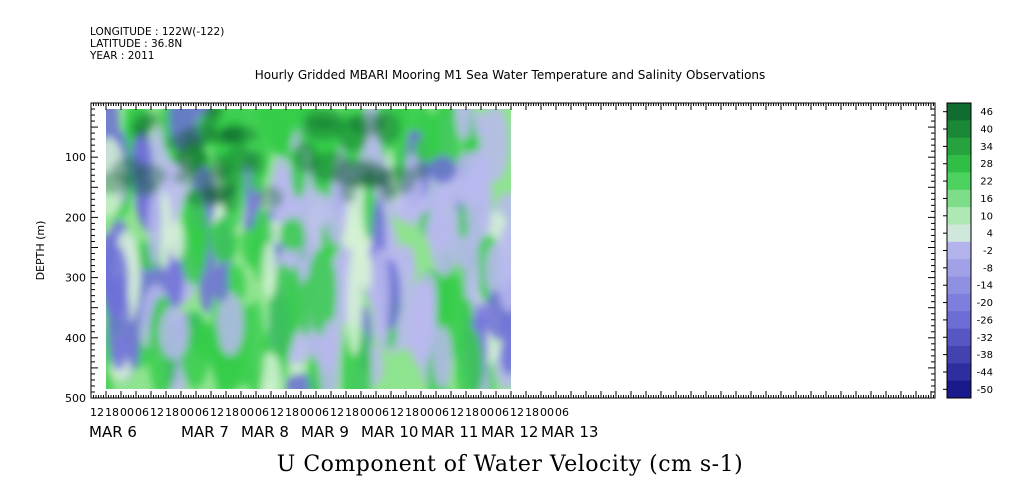  Describe the element at coordinates (985, 320) in the screenshot. I see `colorbar-tick-label: -26` at that location.